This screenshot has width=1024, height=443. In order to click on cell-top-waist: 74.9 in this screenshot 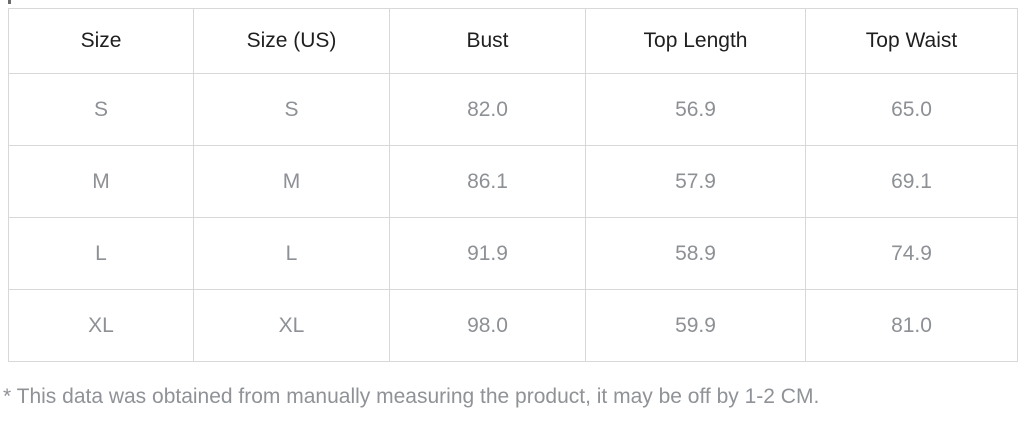, I will do `click(911, 253)`.